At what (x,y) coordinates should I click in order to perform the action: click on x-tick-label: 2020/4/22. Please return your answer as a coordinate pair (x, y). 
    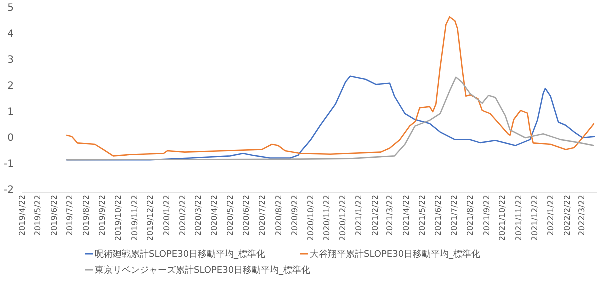
    Looking at the image, I should click on (215, 215).